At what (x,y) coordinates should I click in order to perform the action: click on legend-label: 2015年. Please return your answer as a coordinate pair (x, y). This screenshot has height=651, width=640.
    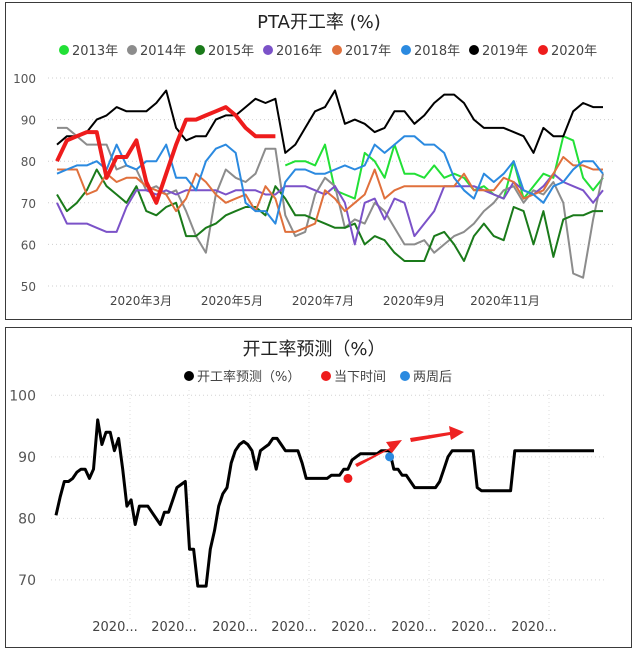
    Looking at the image, I should click on (231, 51).